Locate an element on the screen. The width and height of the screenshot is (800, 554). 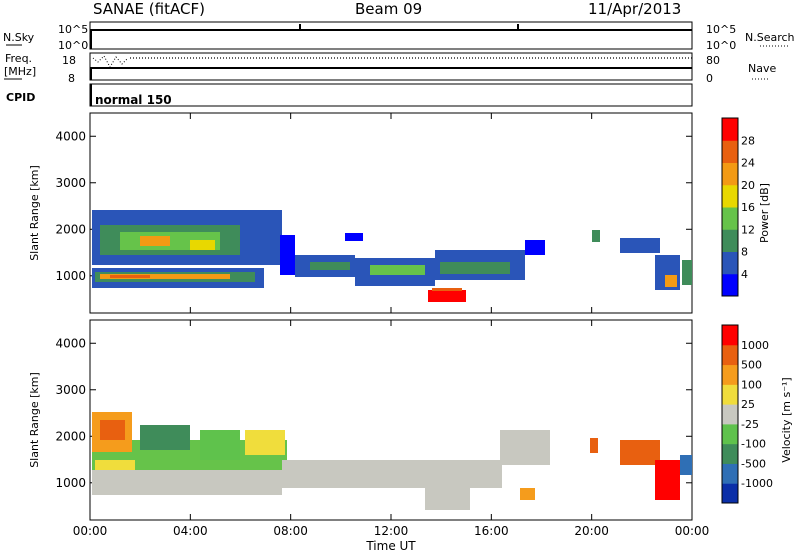
freq-label-2: [MHz] is located at coordinates (20, 71).